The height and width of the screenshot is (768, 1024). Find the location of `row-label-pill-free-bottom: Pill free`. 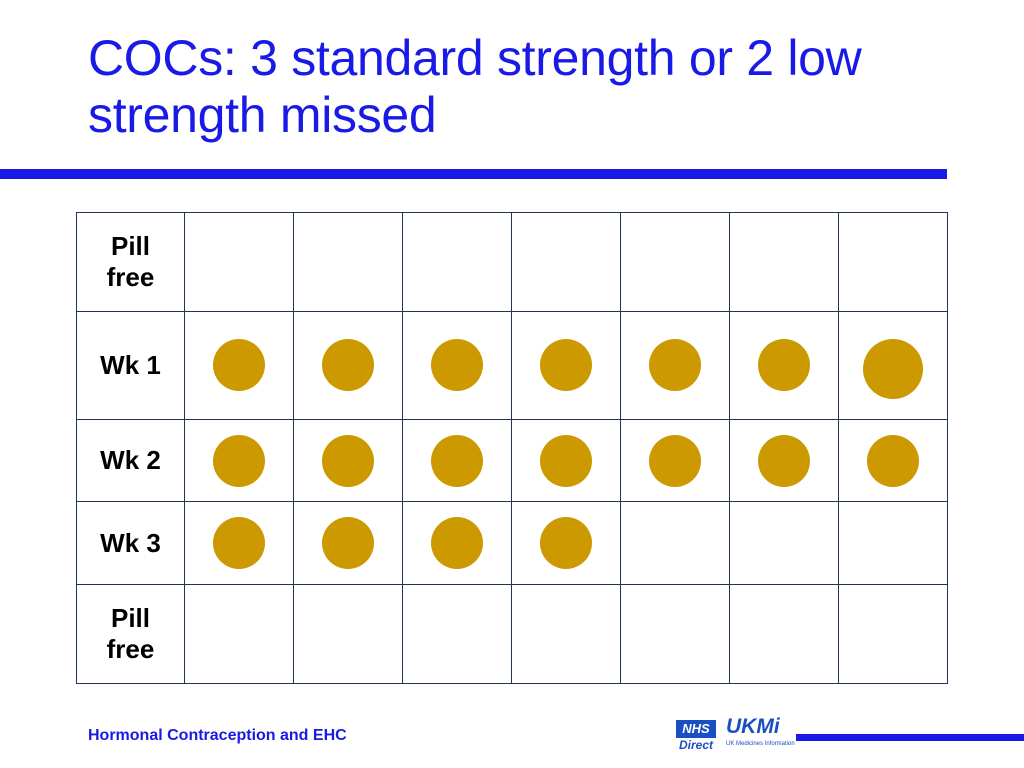

row-label-pill-free-bottom: Pill free is located at coordinates (130, 634).